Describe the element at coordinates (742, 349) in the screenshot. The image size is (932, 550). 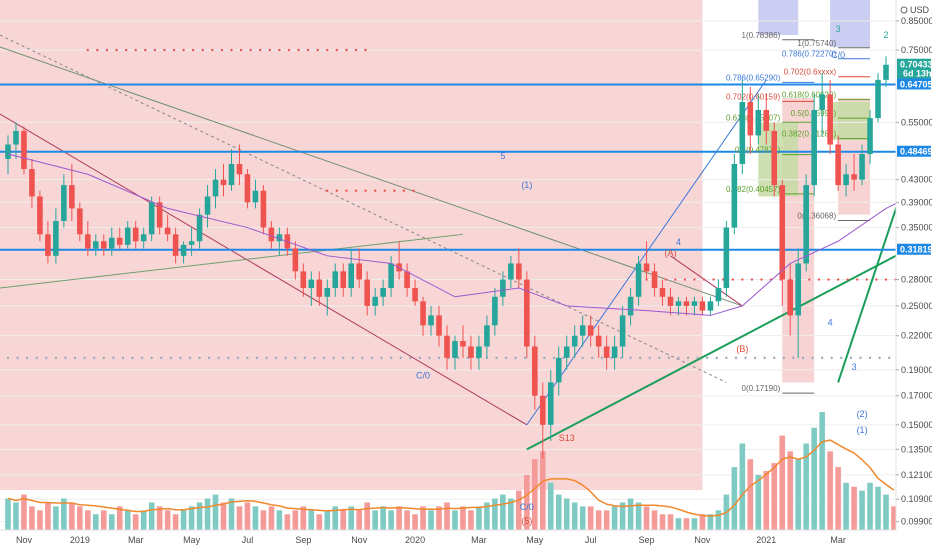
I see `wave-label: (B)` at that location.